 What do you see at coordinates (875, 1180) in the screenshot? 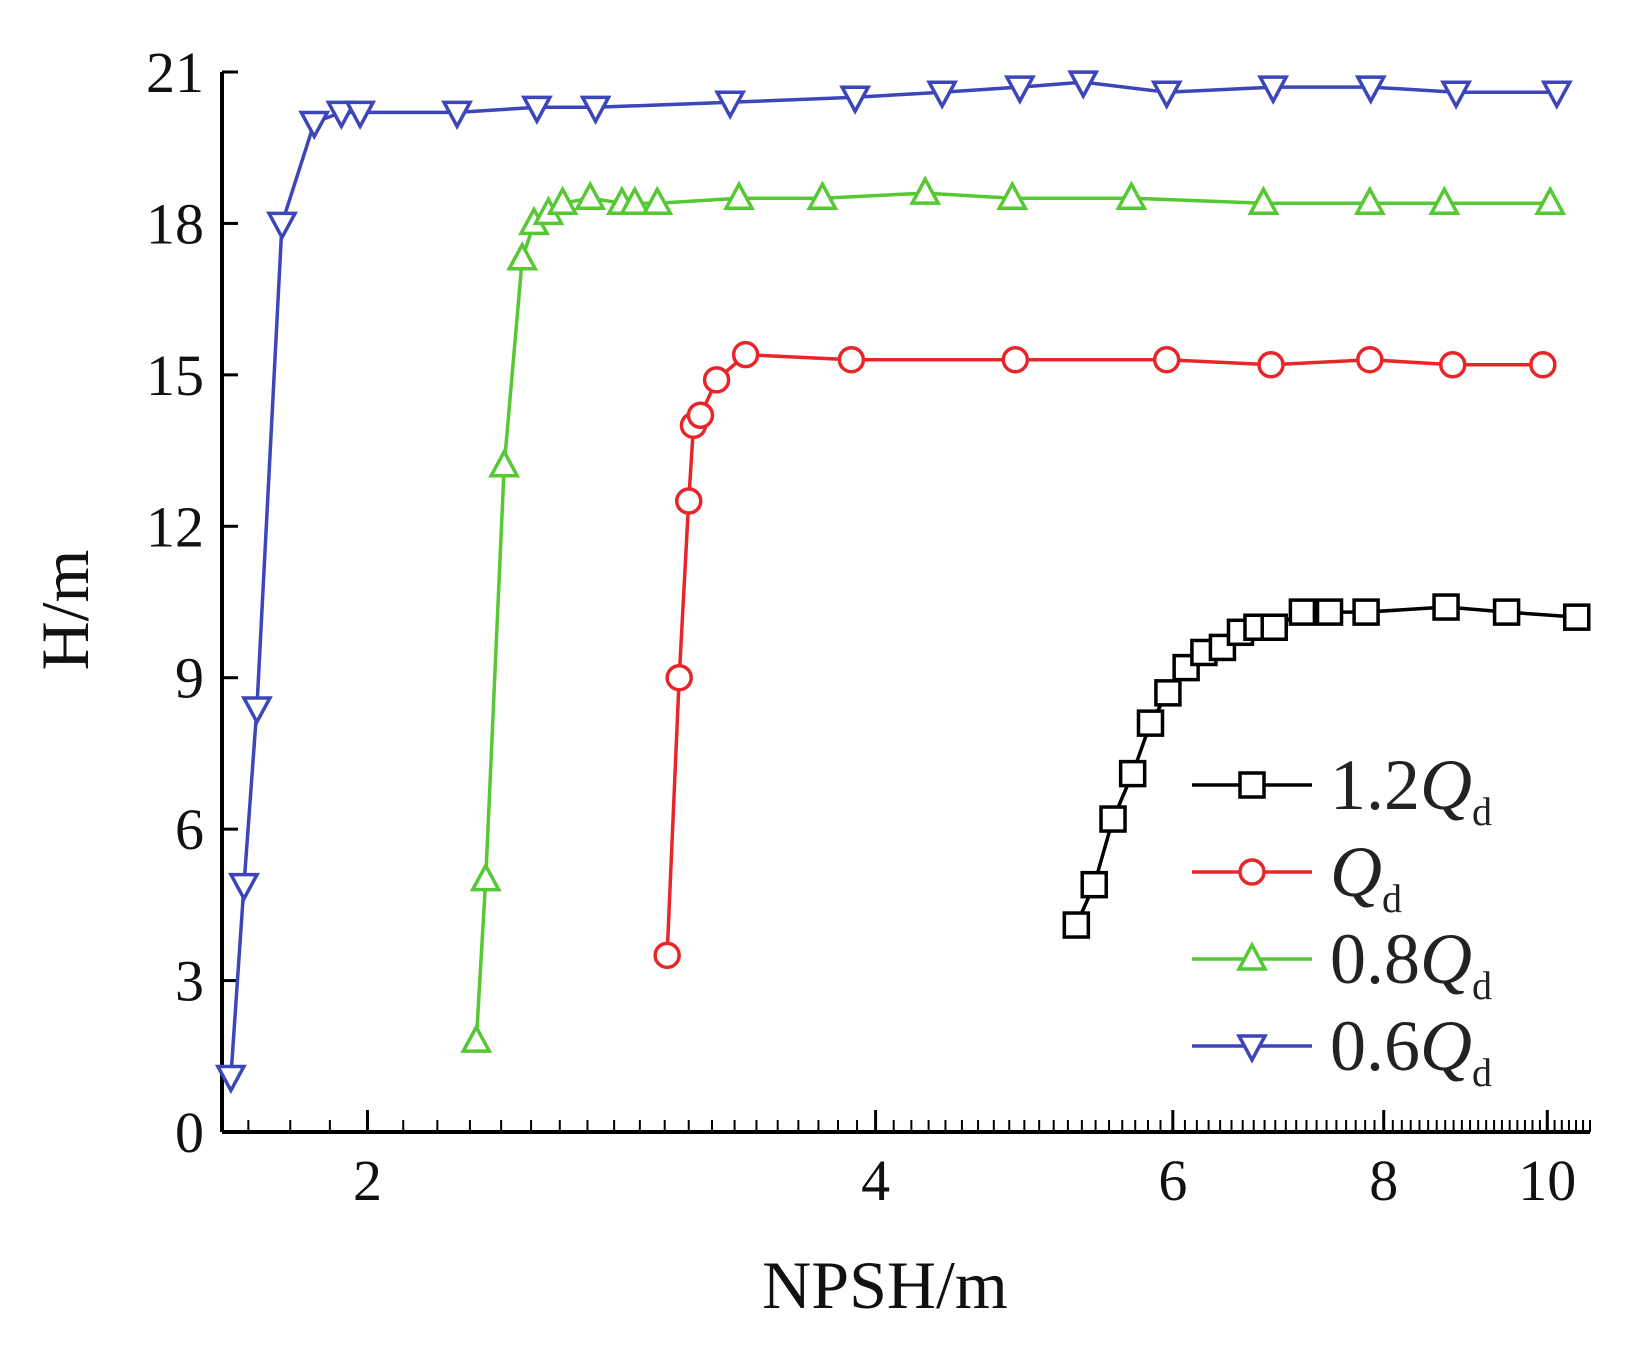
I see `x-tick-label: 4` at bounding box center [875, 1180].